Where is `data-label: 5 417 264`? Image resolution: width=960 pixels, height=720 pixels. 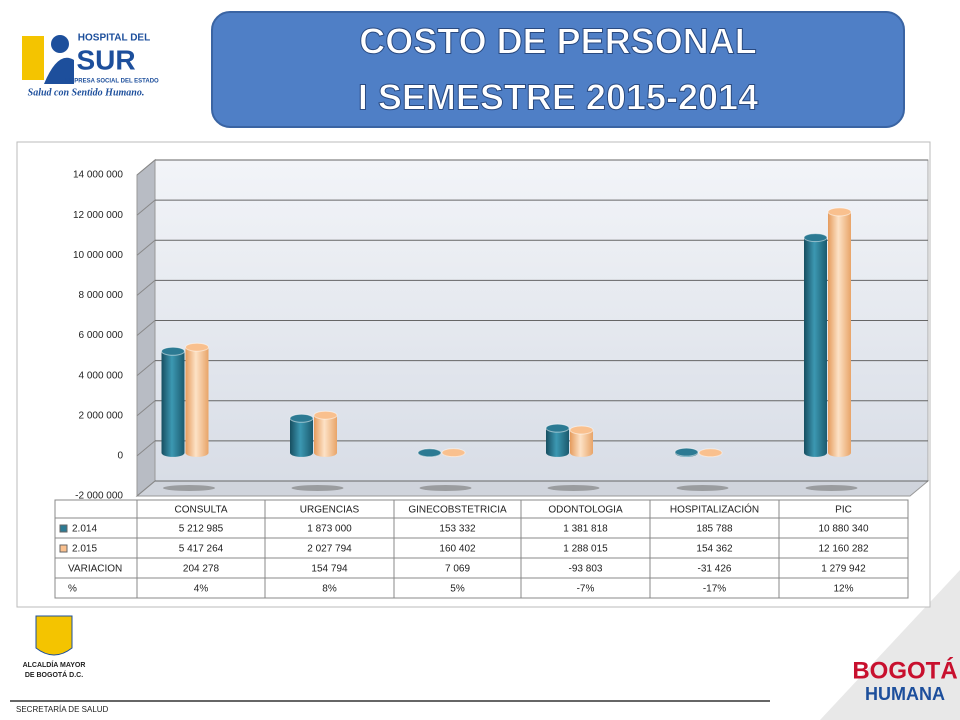
data-label: 5 417 264 is located at coordinates (201, 549).